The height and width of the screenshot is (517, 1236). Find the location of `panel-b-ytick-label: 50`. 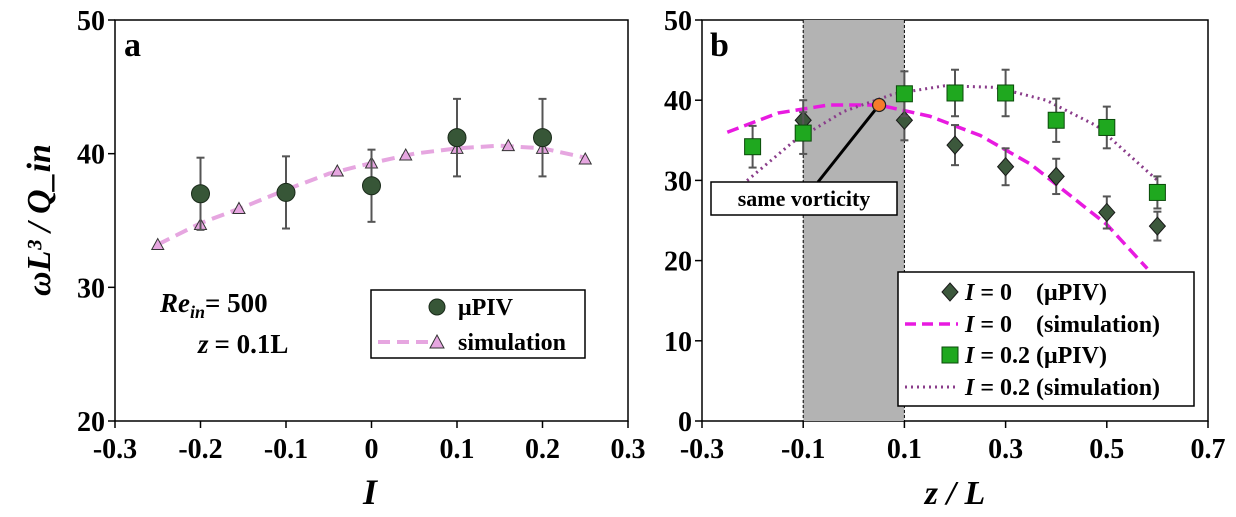

panel-b-ytick-label: 50 is located at coordinates (678, 21).